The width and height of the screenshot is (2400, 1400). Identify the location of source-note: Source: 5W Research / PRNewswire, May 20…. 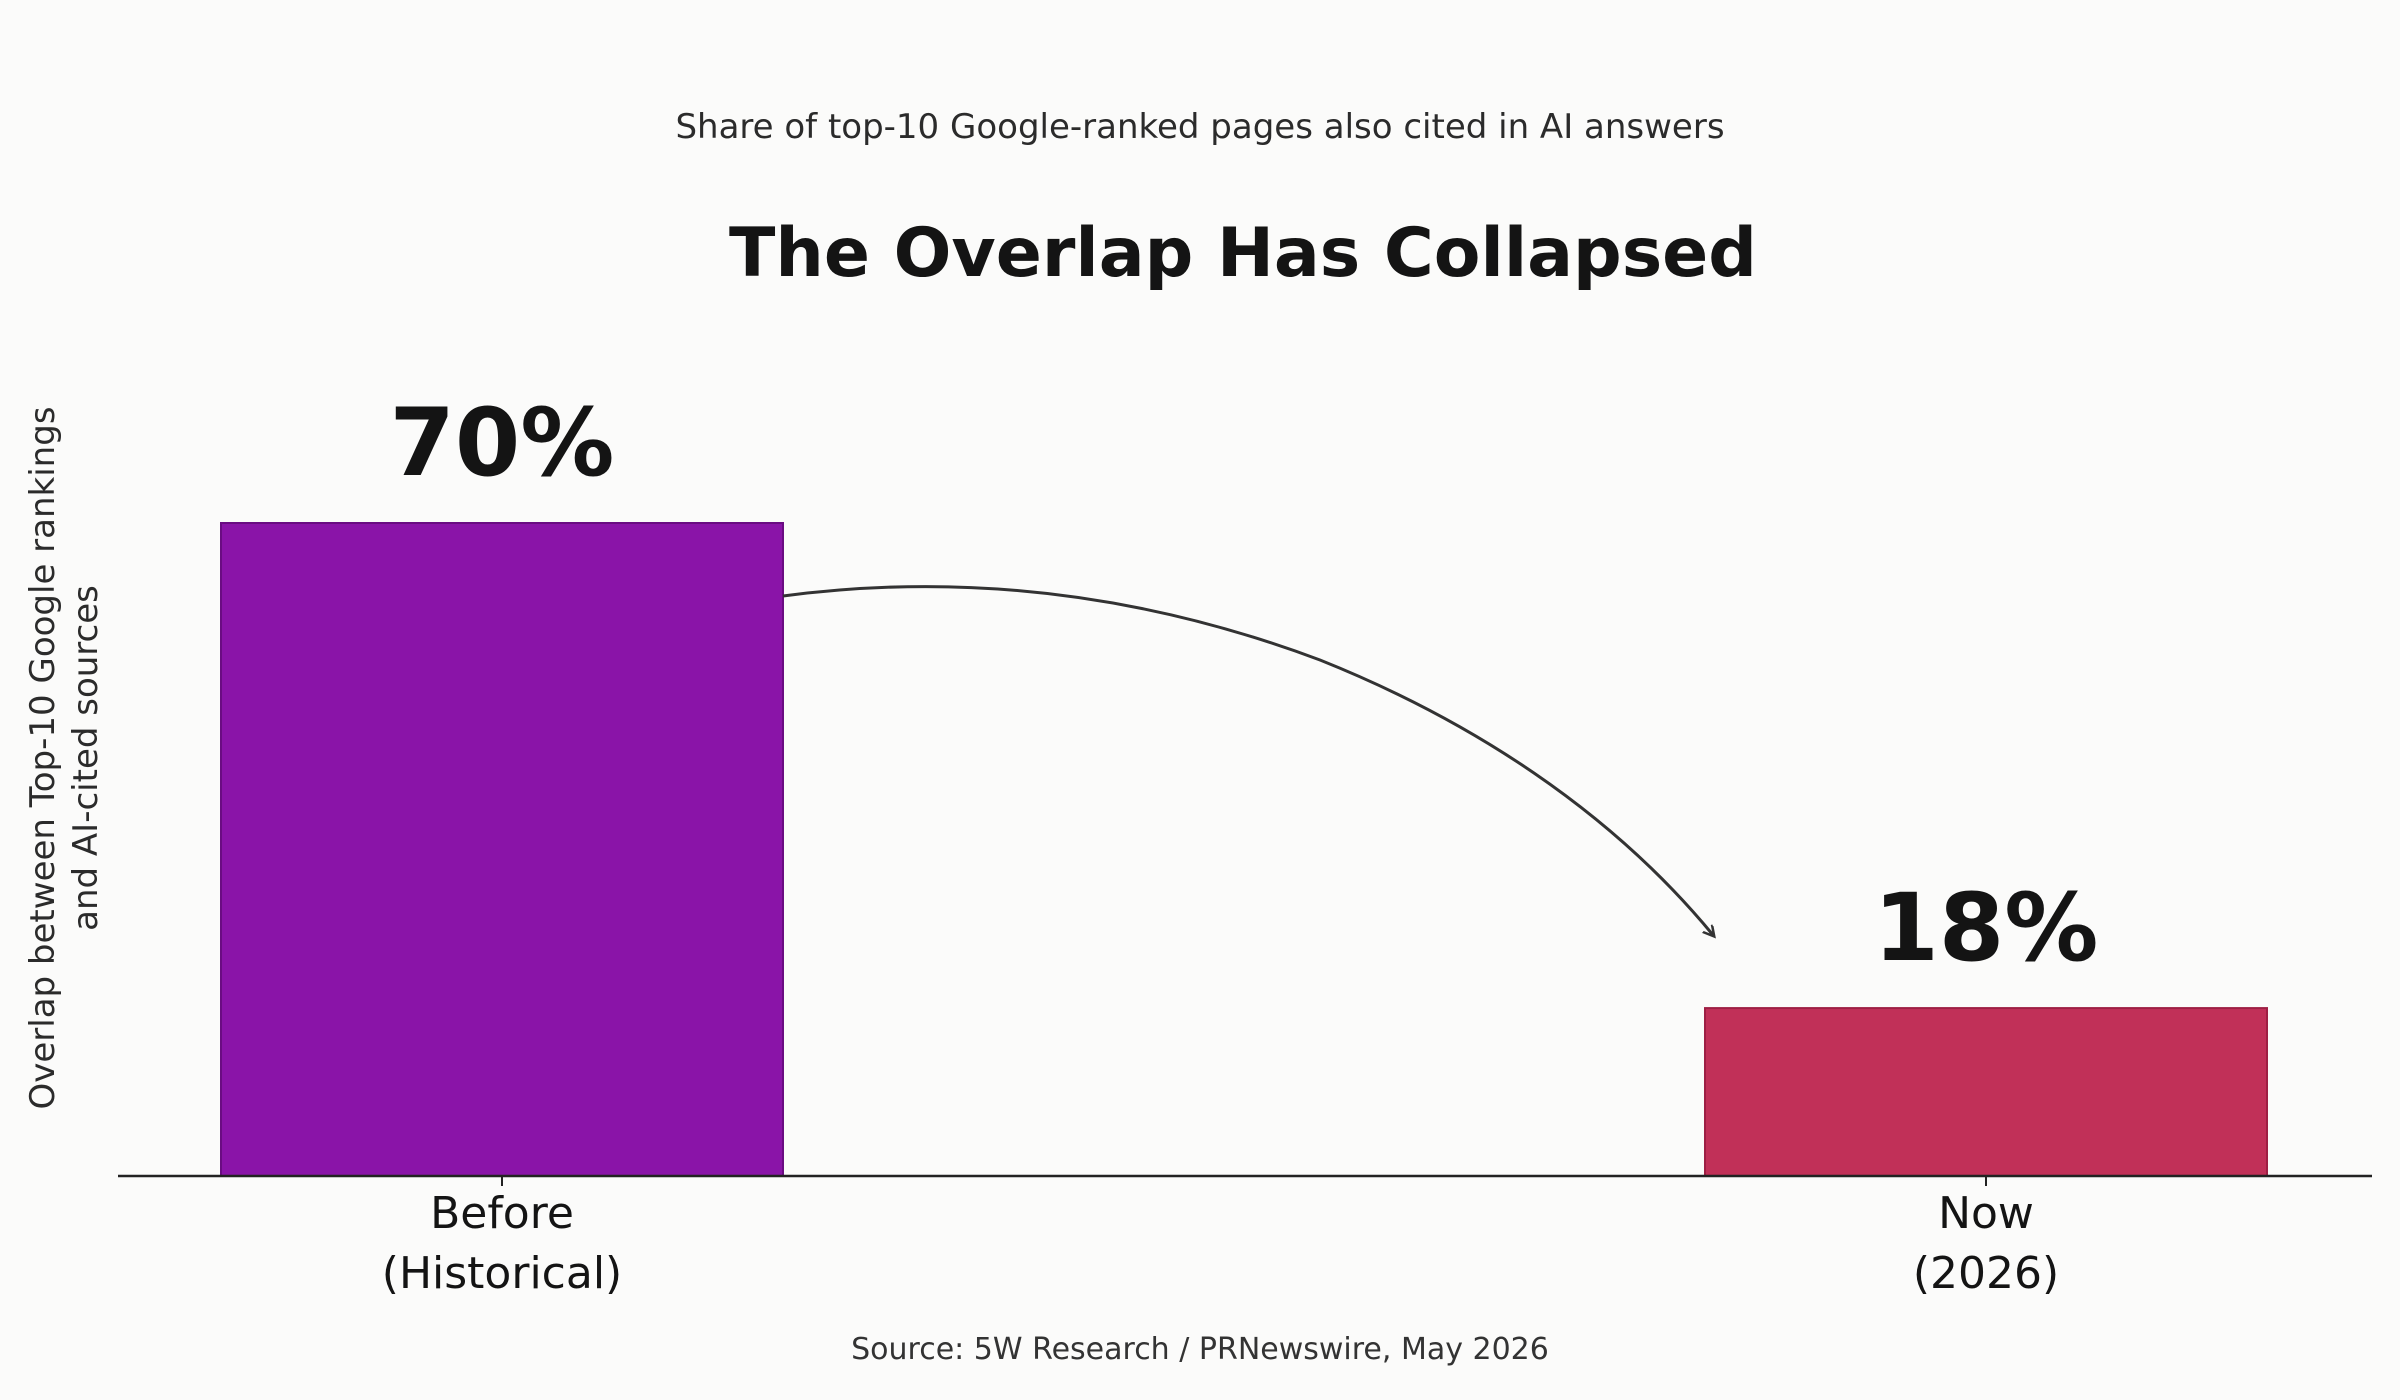
(1200, 1349).